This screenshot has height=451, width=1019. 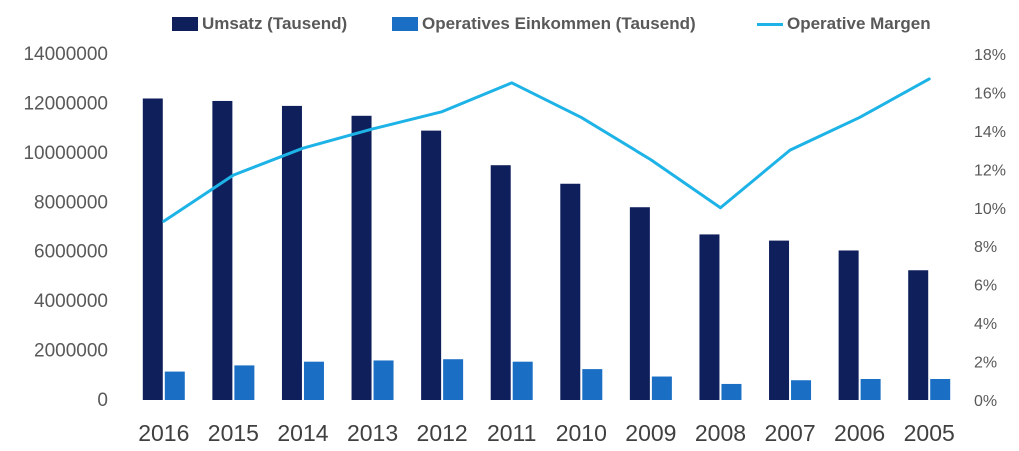 What do you see at coordinates (233, 433) in the screenshot?
I see `x-tick-label: 2015` at bounding box center [233, 433].